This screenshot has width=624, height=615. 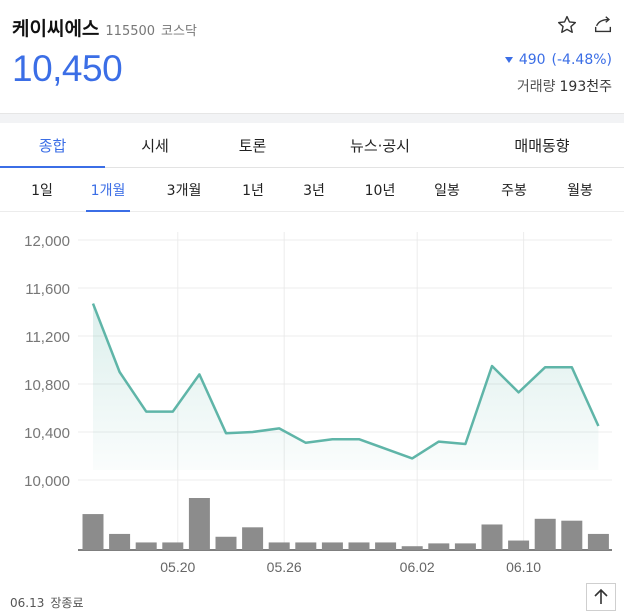 I want to click on header-actions, so click(x=585, y=25).